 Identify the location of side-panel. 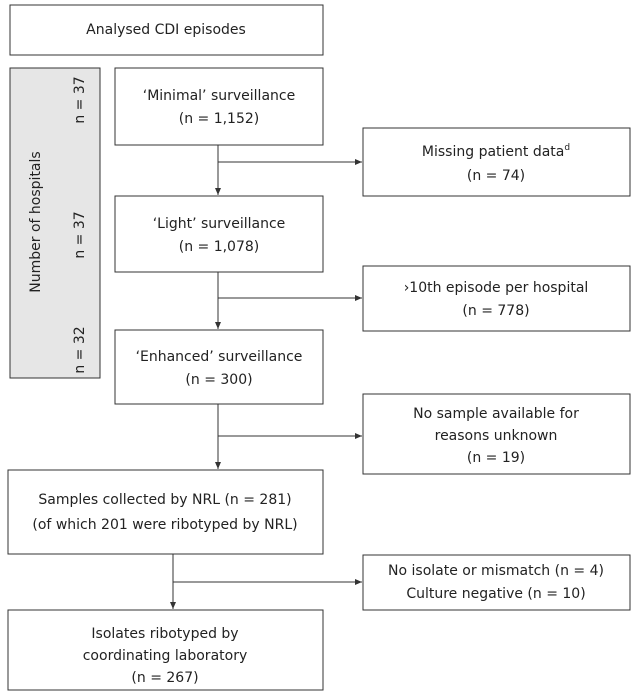
(55, 223).